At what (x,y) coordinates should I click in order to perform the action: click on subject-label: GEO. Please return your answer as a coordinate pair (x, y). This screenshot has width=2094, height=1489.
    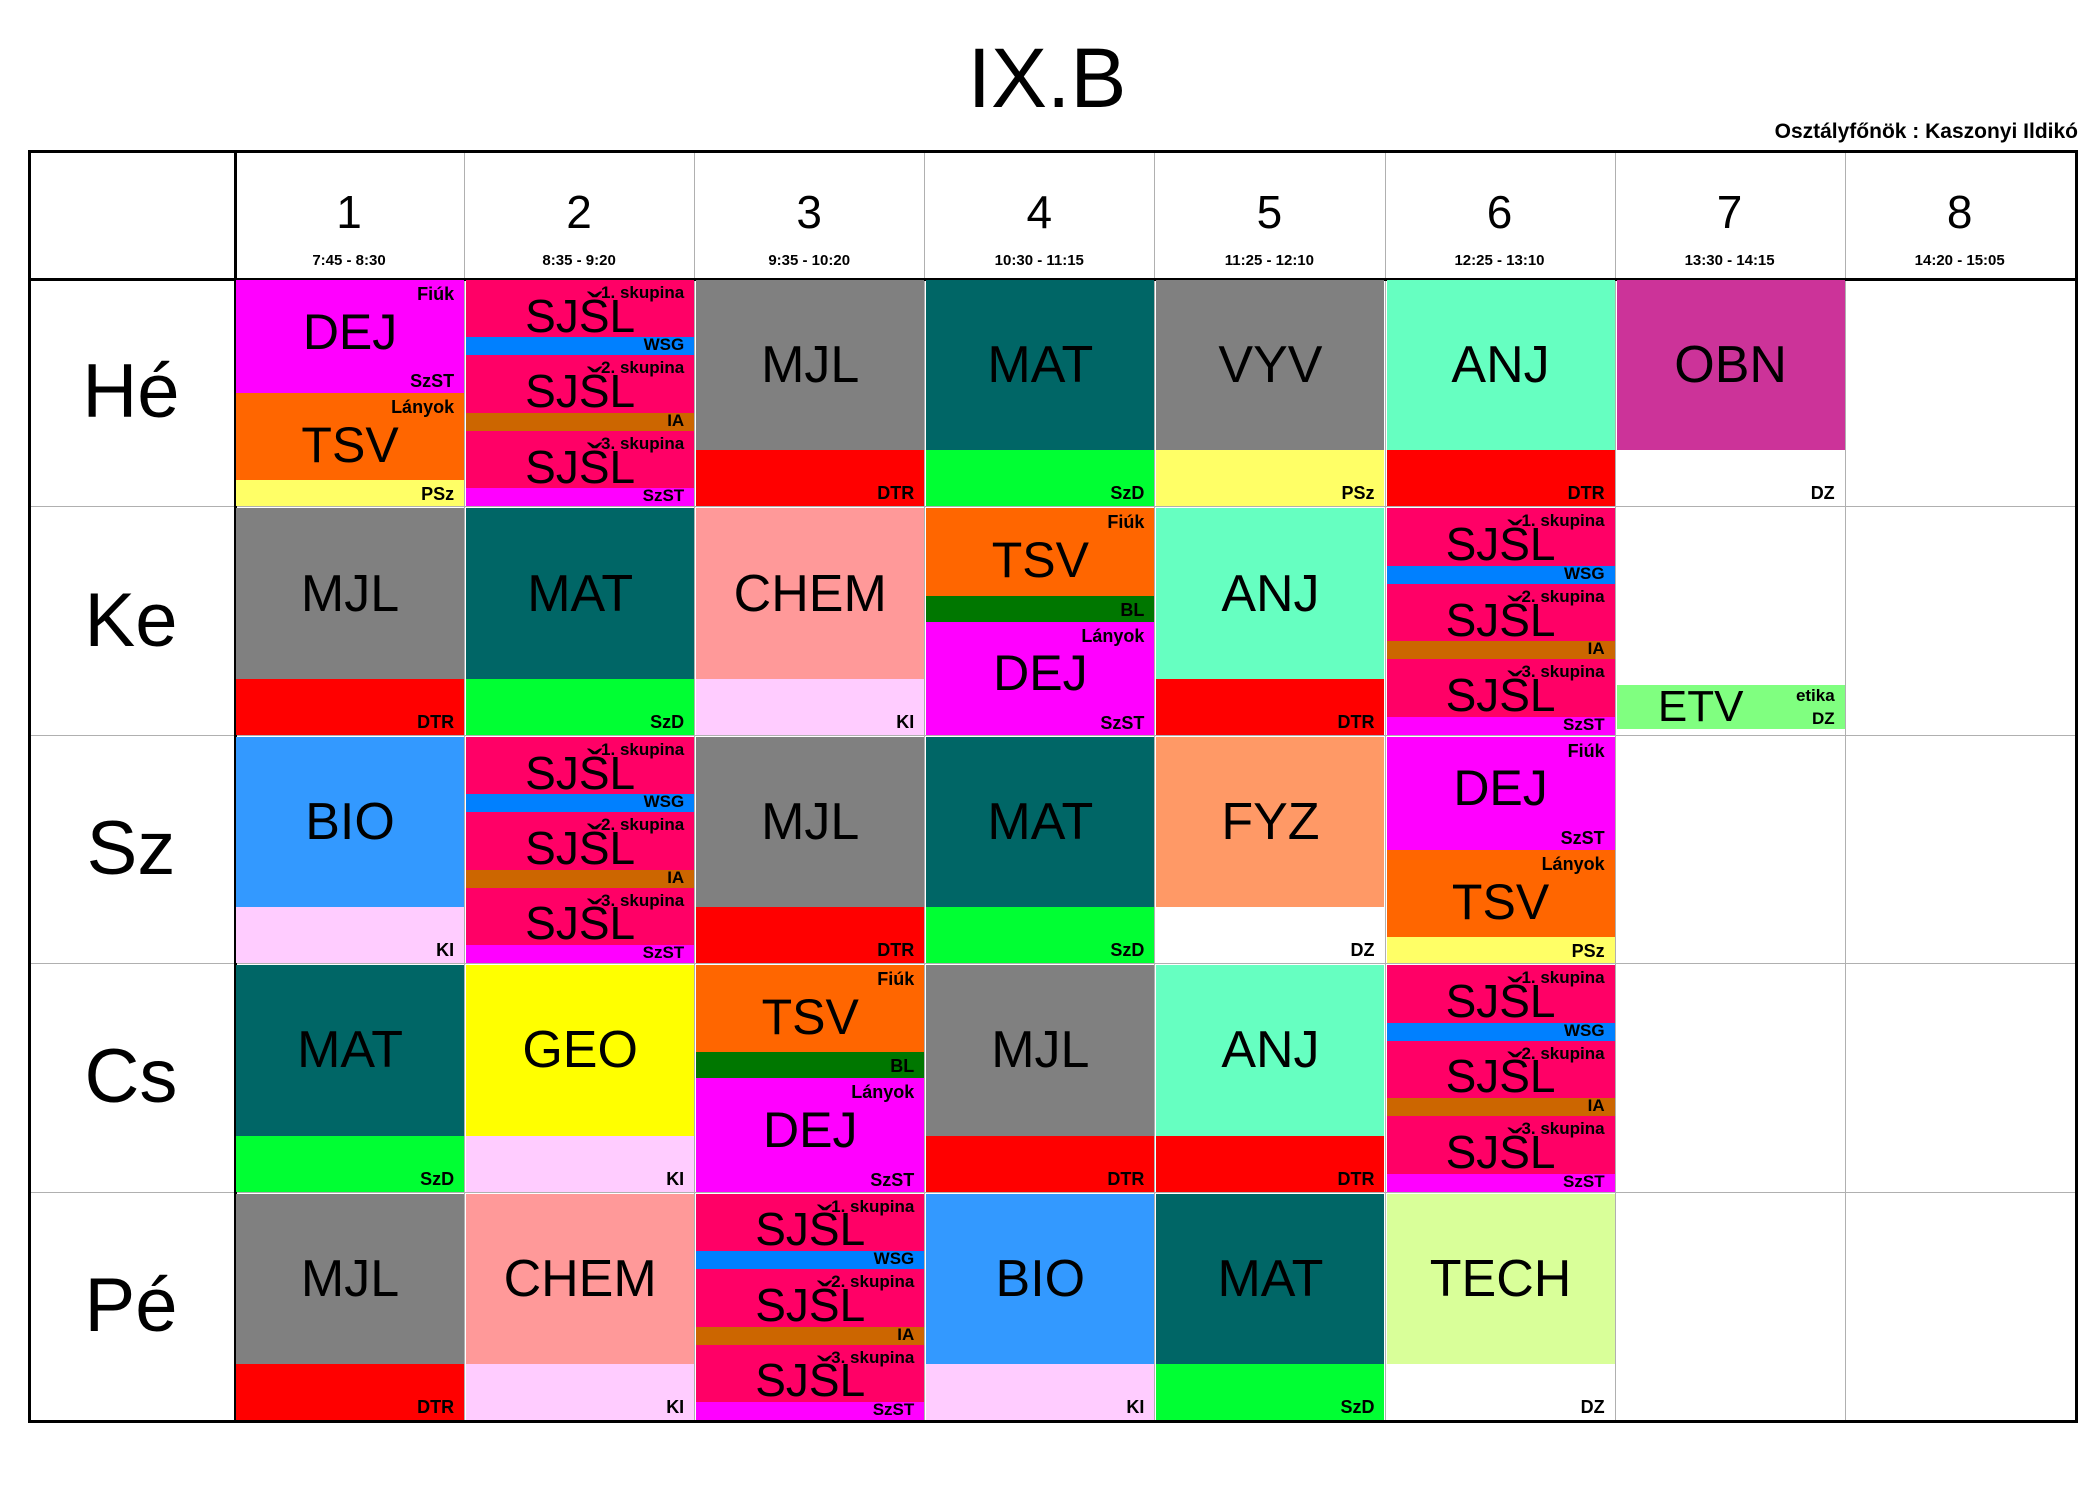
    Looking at the image, I should click on (580, 1050).